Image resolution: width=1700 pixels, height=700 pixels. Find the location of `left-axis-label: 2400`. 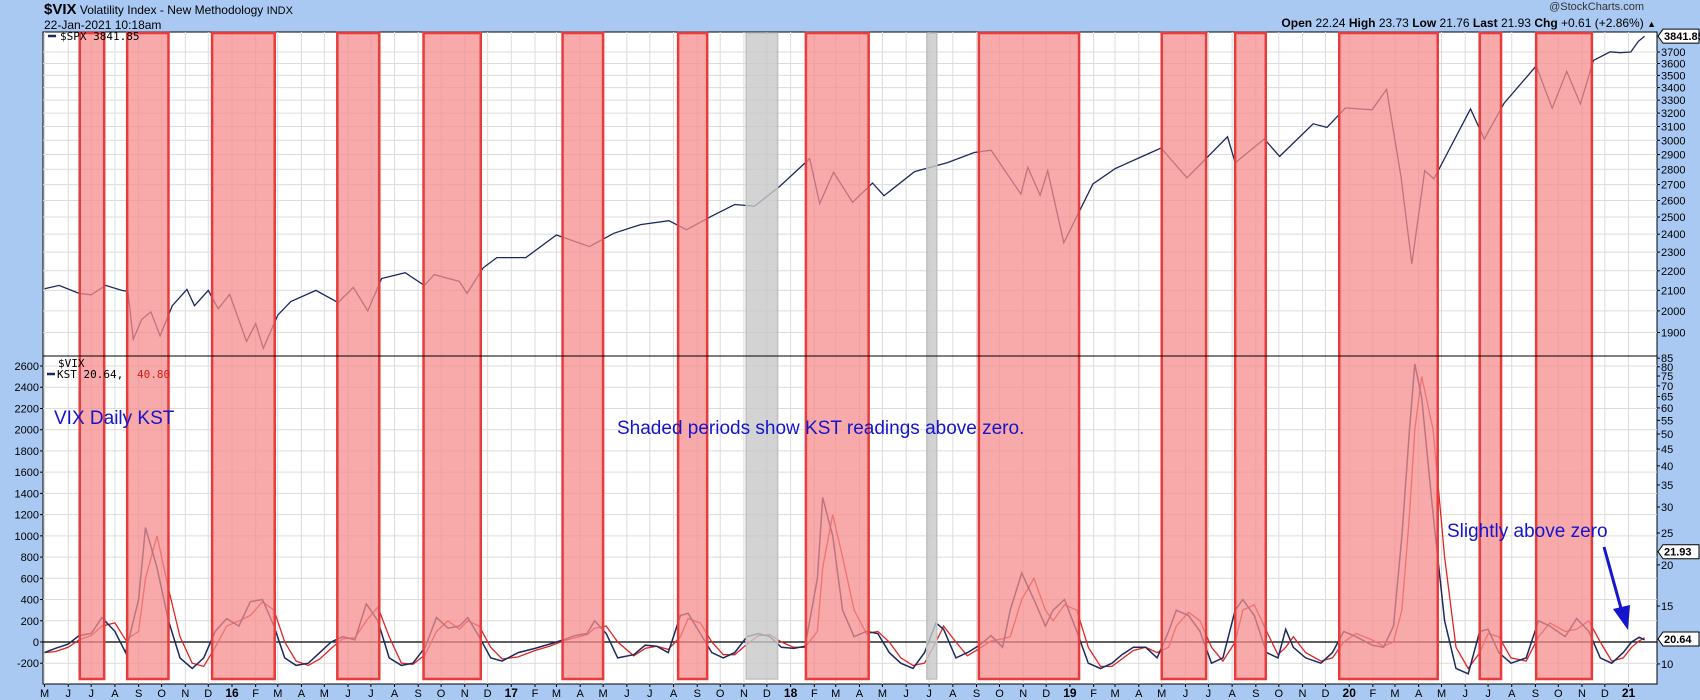

left-axis-label: 2400 is located at coordinates (27, 388).